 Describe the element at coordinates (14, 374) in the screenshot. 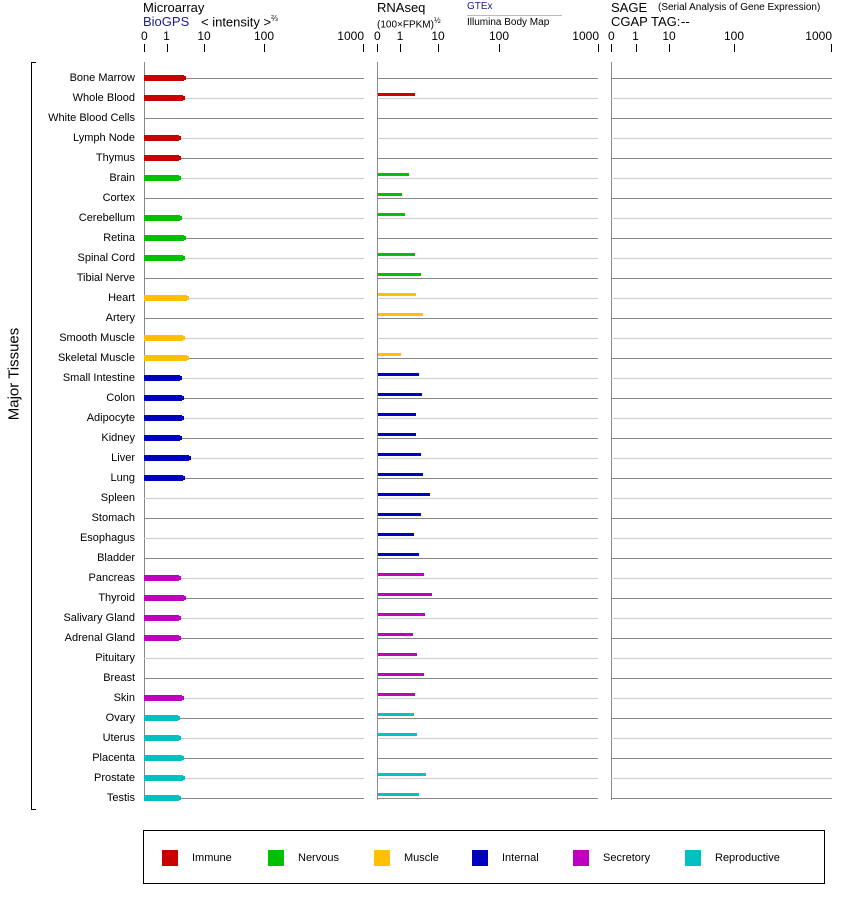

I see `y-group-label: Major Tissues` at that location.